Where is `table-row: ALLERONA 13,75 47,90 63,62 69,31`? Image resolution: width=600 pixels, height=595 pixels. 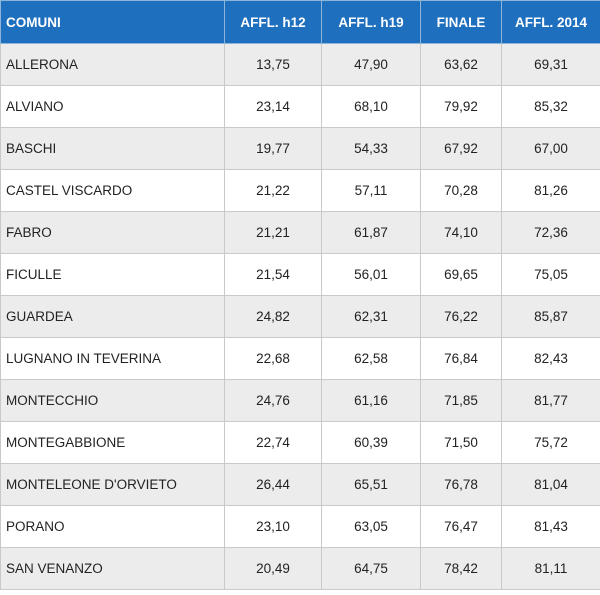 table-row: ALLERONA 13,75 47,90 63,62 69,31 is located at coordinates (300, 64).